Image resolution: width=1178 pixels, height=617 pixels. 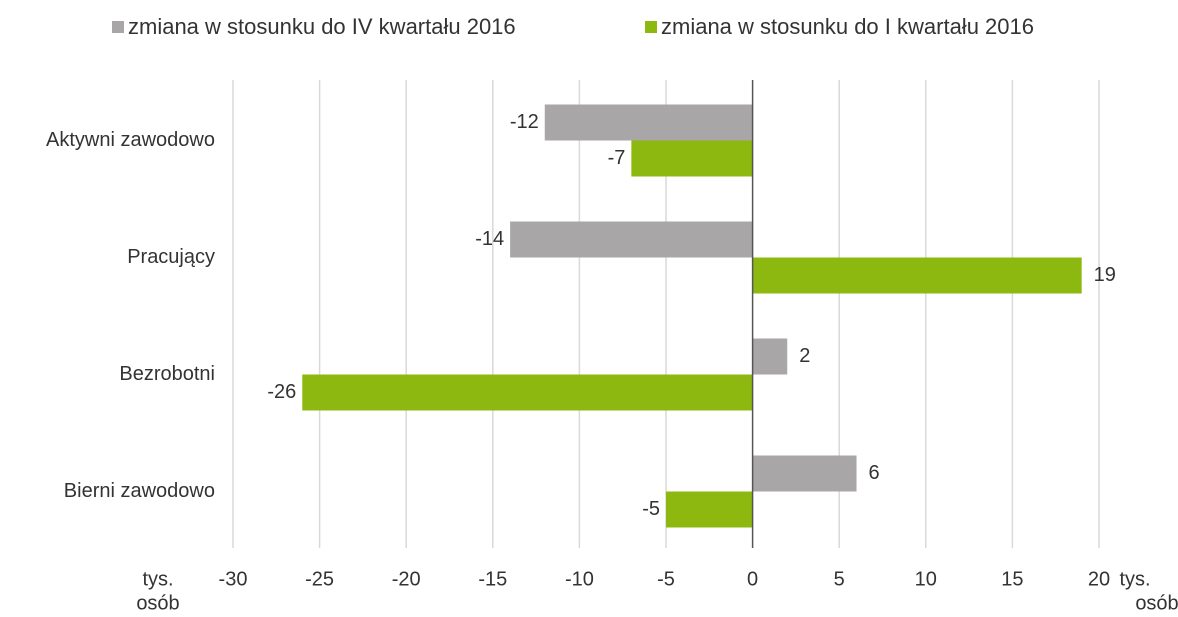 What do you see at coordinates (167, 374) in the screenshot?
I see `y-tick-label: Bezrobotni` at bounding box center [167, 374].